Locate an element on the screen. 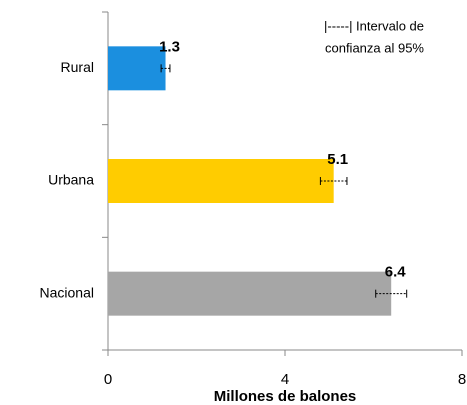  data-label: 1.3 is located at coordinates (169, 46).